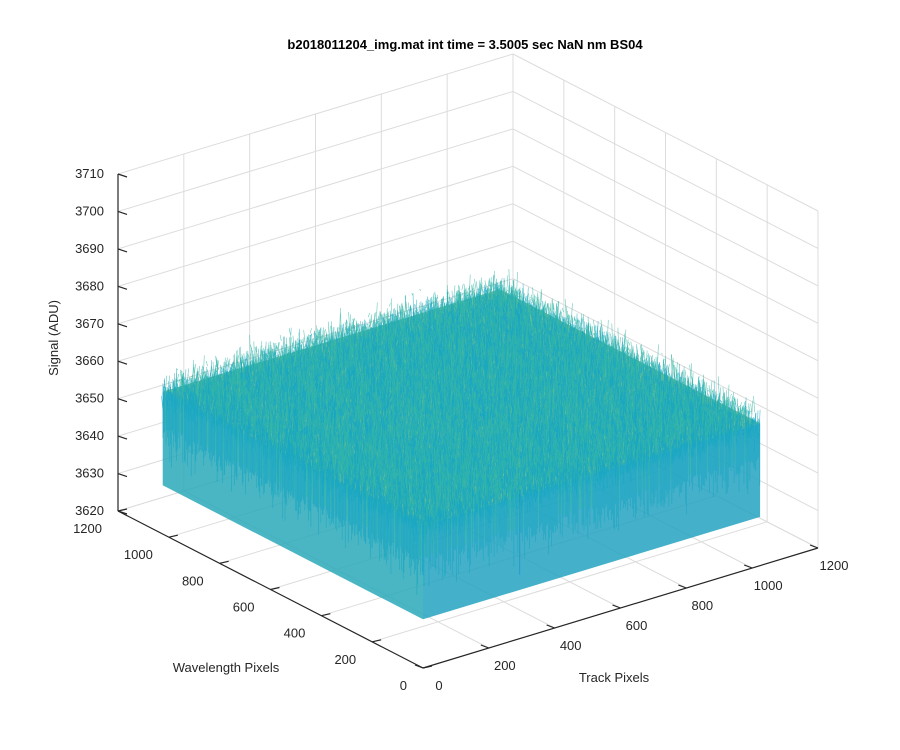  I want to click on x-axis-label: Track Pixels, so click(614, 677).